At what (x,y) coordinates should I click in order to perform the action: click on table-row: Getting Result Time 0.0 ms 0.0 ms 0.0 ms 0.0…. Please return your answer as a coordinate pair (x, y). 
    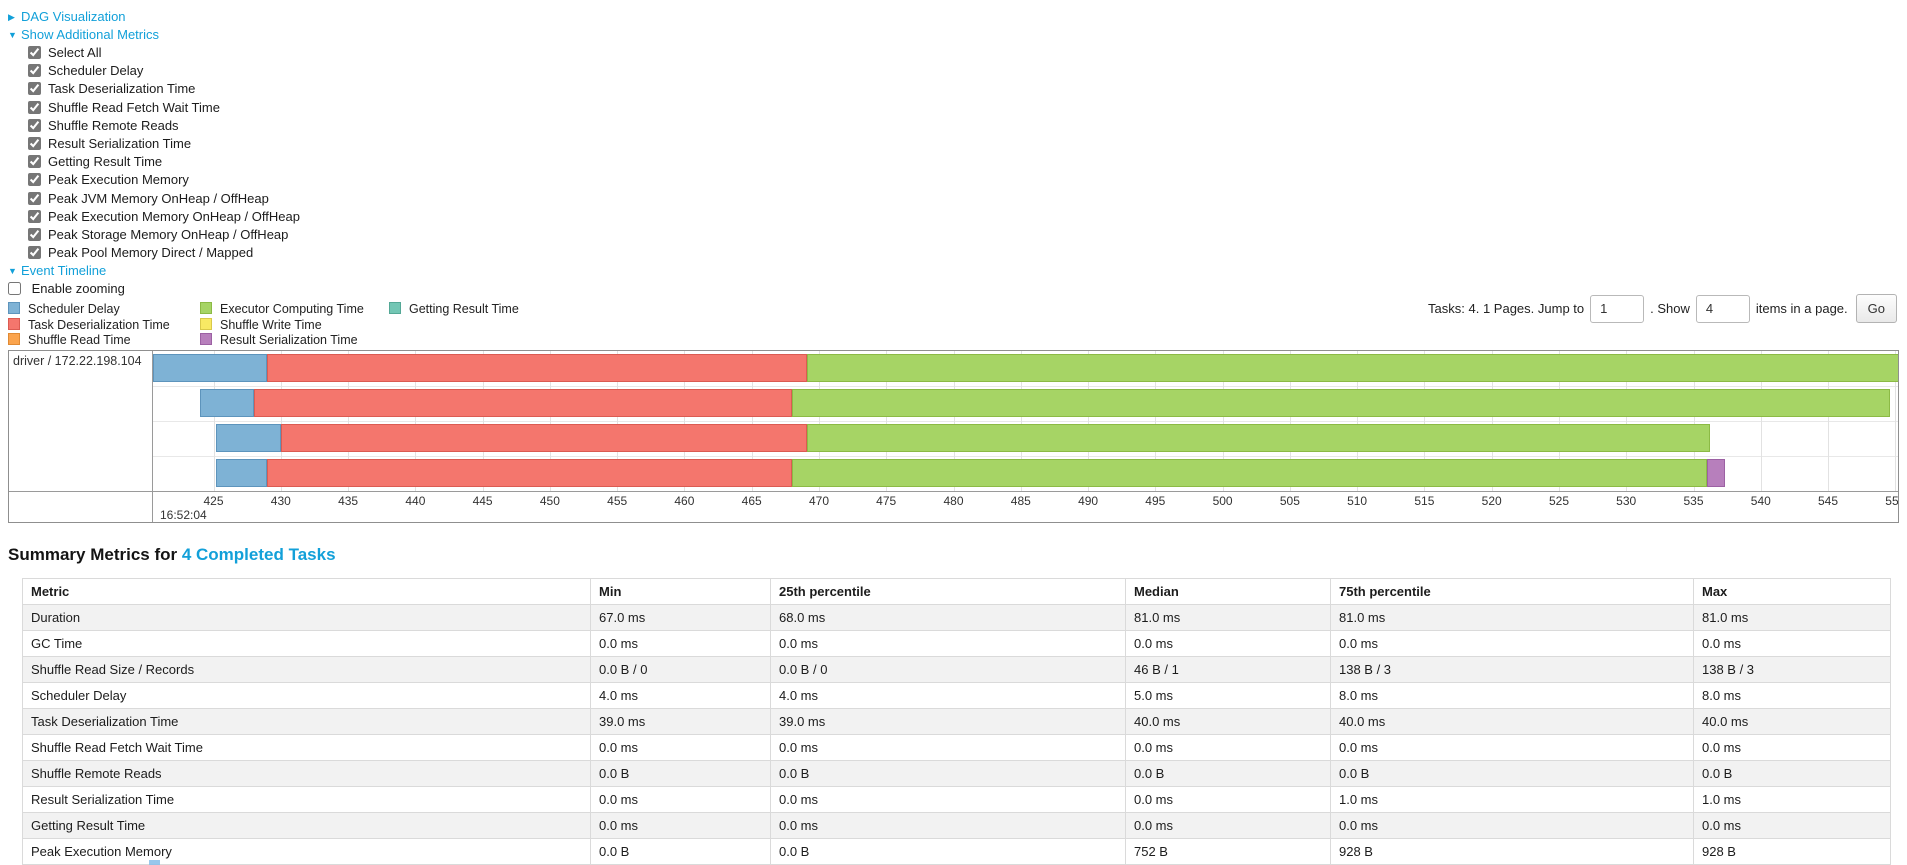
    Looking at the image, I should click on (956, 826).